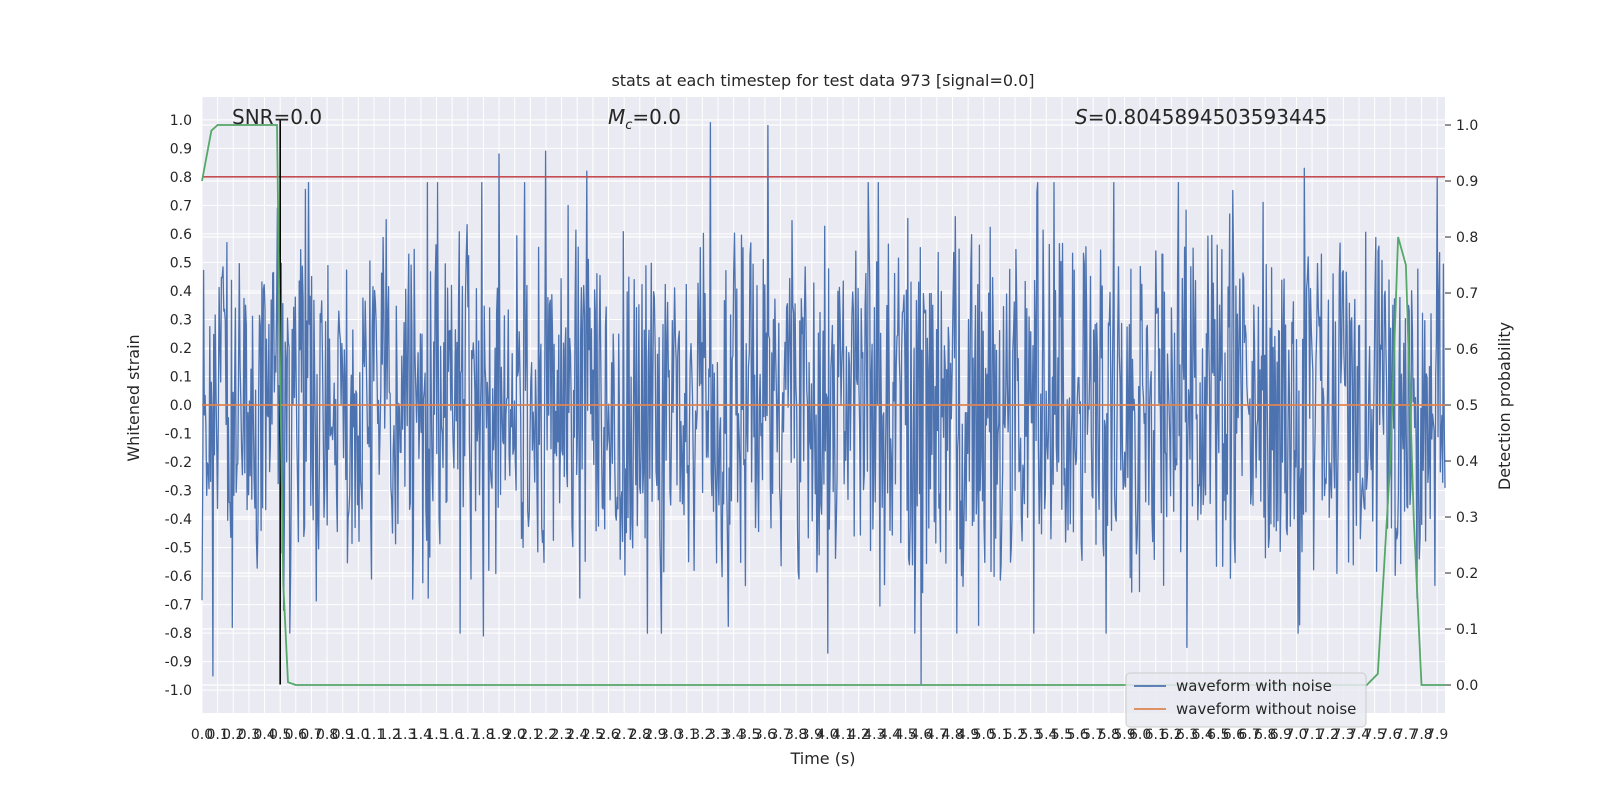  I want to click on x-tick-label: 4.8, so click(952, 735).